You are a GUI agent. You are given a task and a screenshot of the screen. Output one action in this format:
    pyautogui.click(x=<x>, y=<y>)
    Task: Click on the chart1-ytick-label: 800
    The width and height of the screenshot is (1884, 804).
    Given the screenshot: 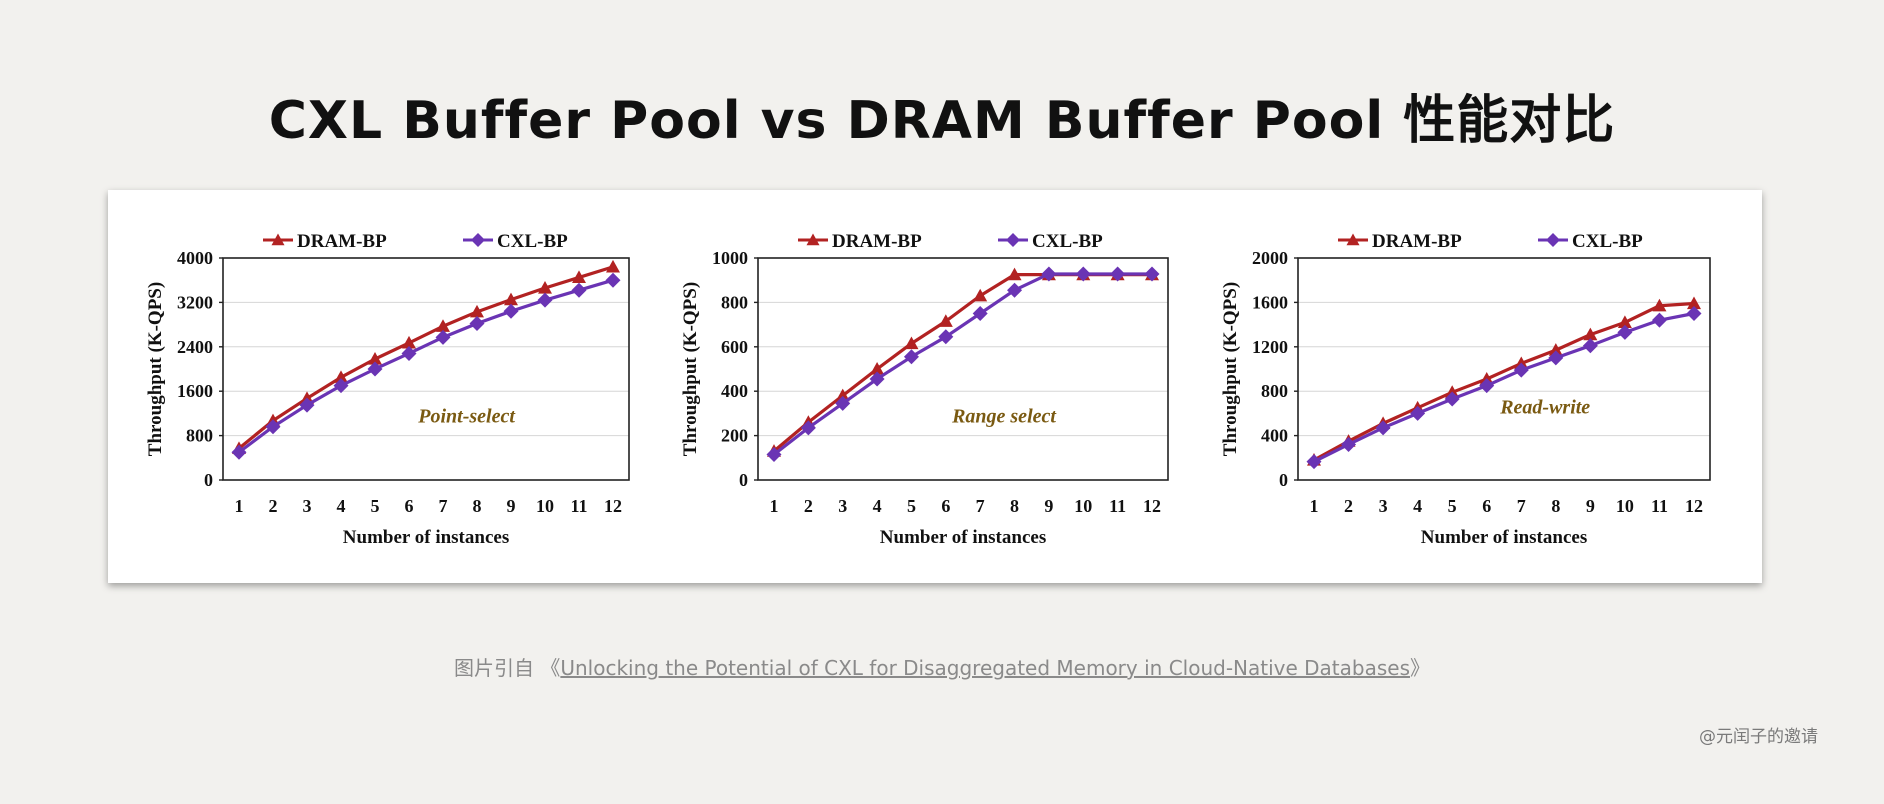 What is the action you would take?
    pyautogui.click(x=199, y=436)
    